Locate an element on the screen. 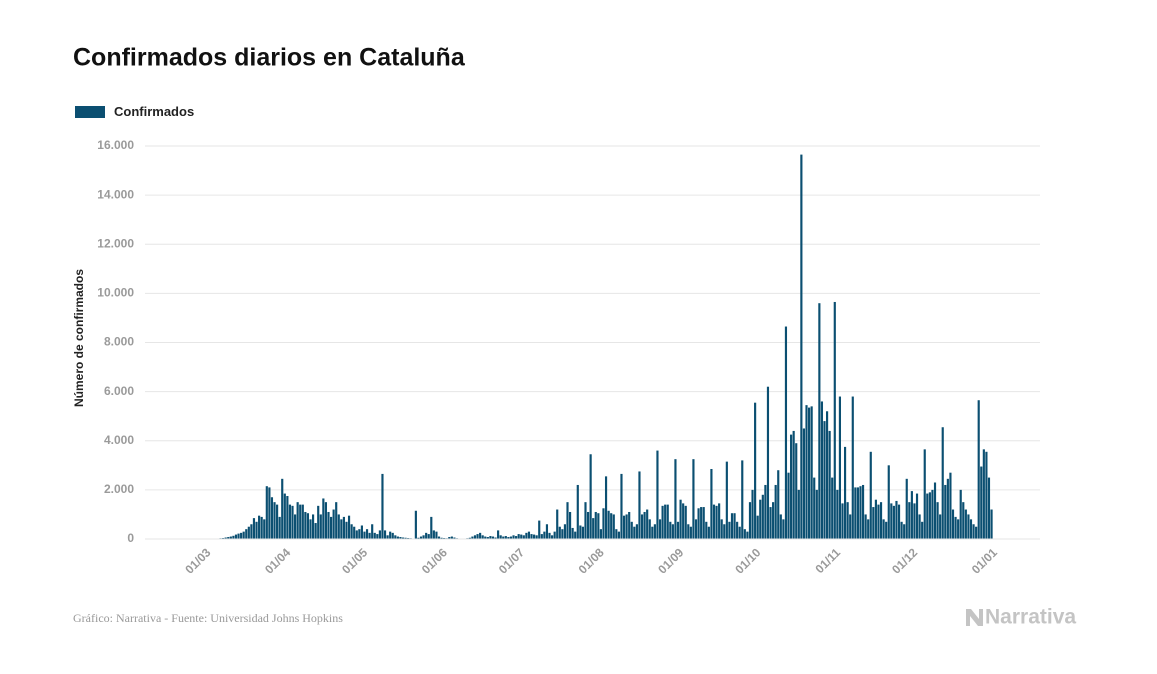 This screenshot has height=674, width=1157. y-tick-label: 0 is located at coordinates (130, 538).